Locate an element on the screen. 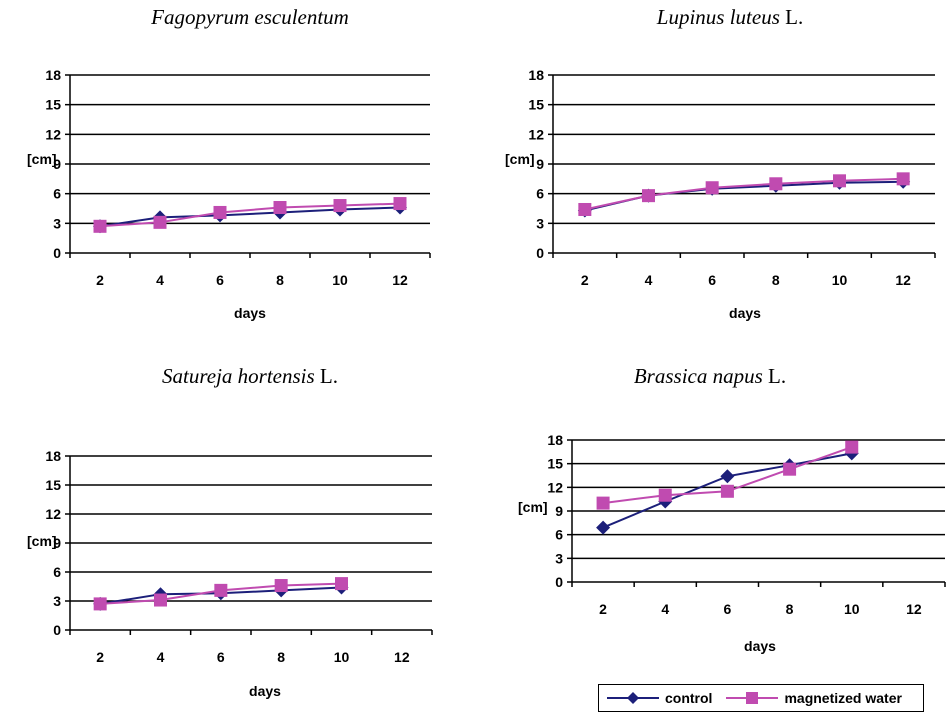 The width and height of the screenshot is (948, 720). legend: control magnetized water is located at coordinates (761, 698).